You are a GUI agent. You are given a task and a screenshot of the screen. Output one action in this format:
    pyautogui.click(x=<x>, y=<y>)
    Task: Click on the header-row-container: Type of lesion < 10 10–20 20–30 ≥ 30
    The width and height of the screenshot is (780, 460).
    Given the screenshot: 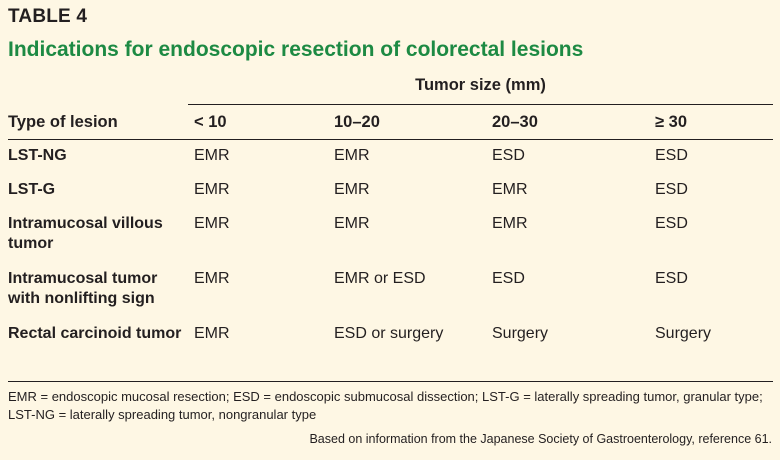 What is the action you would take?
    pyautogui.click(x=390, y=123)
    